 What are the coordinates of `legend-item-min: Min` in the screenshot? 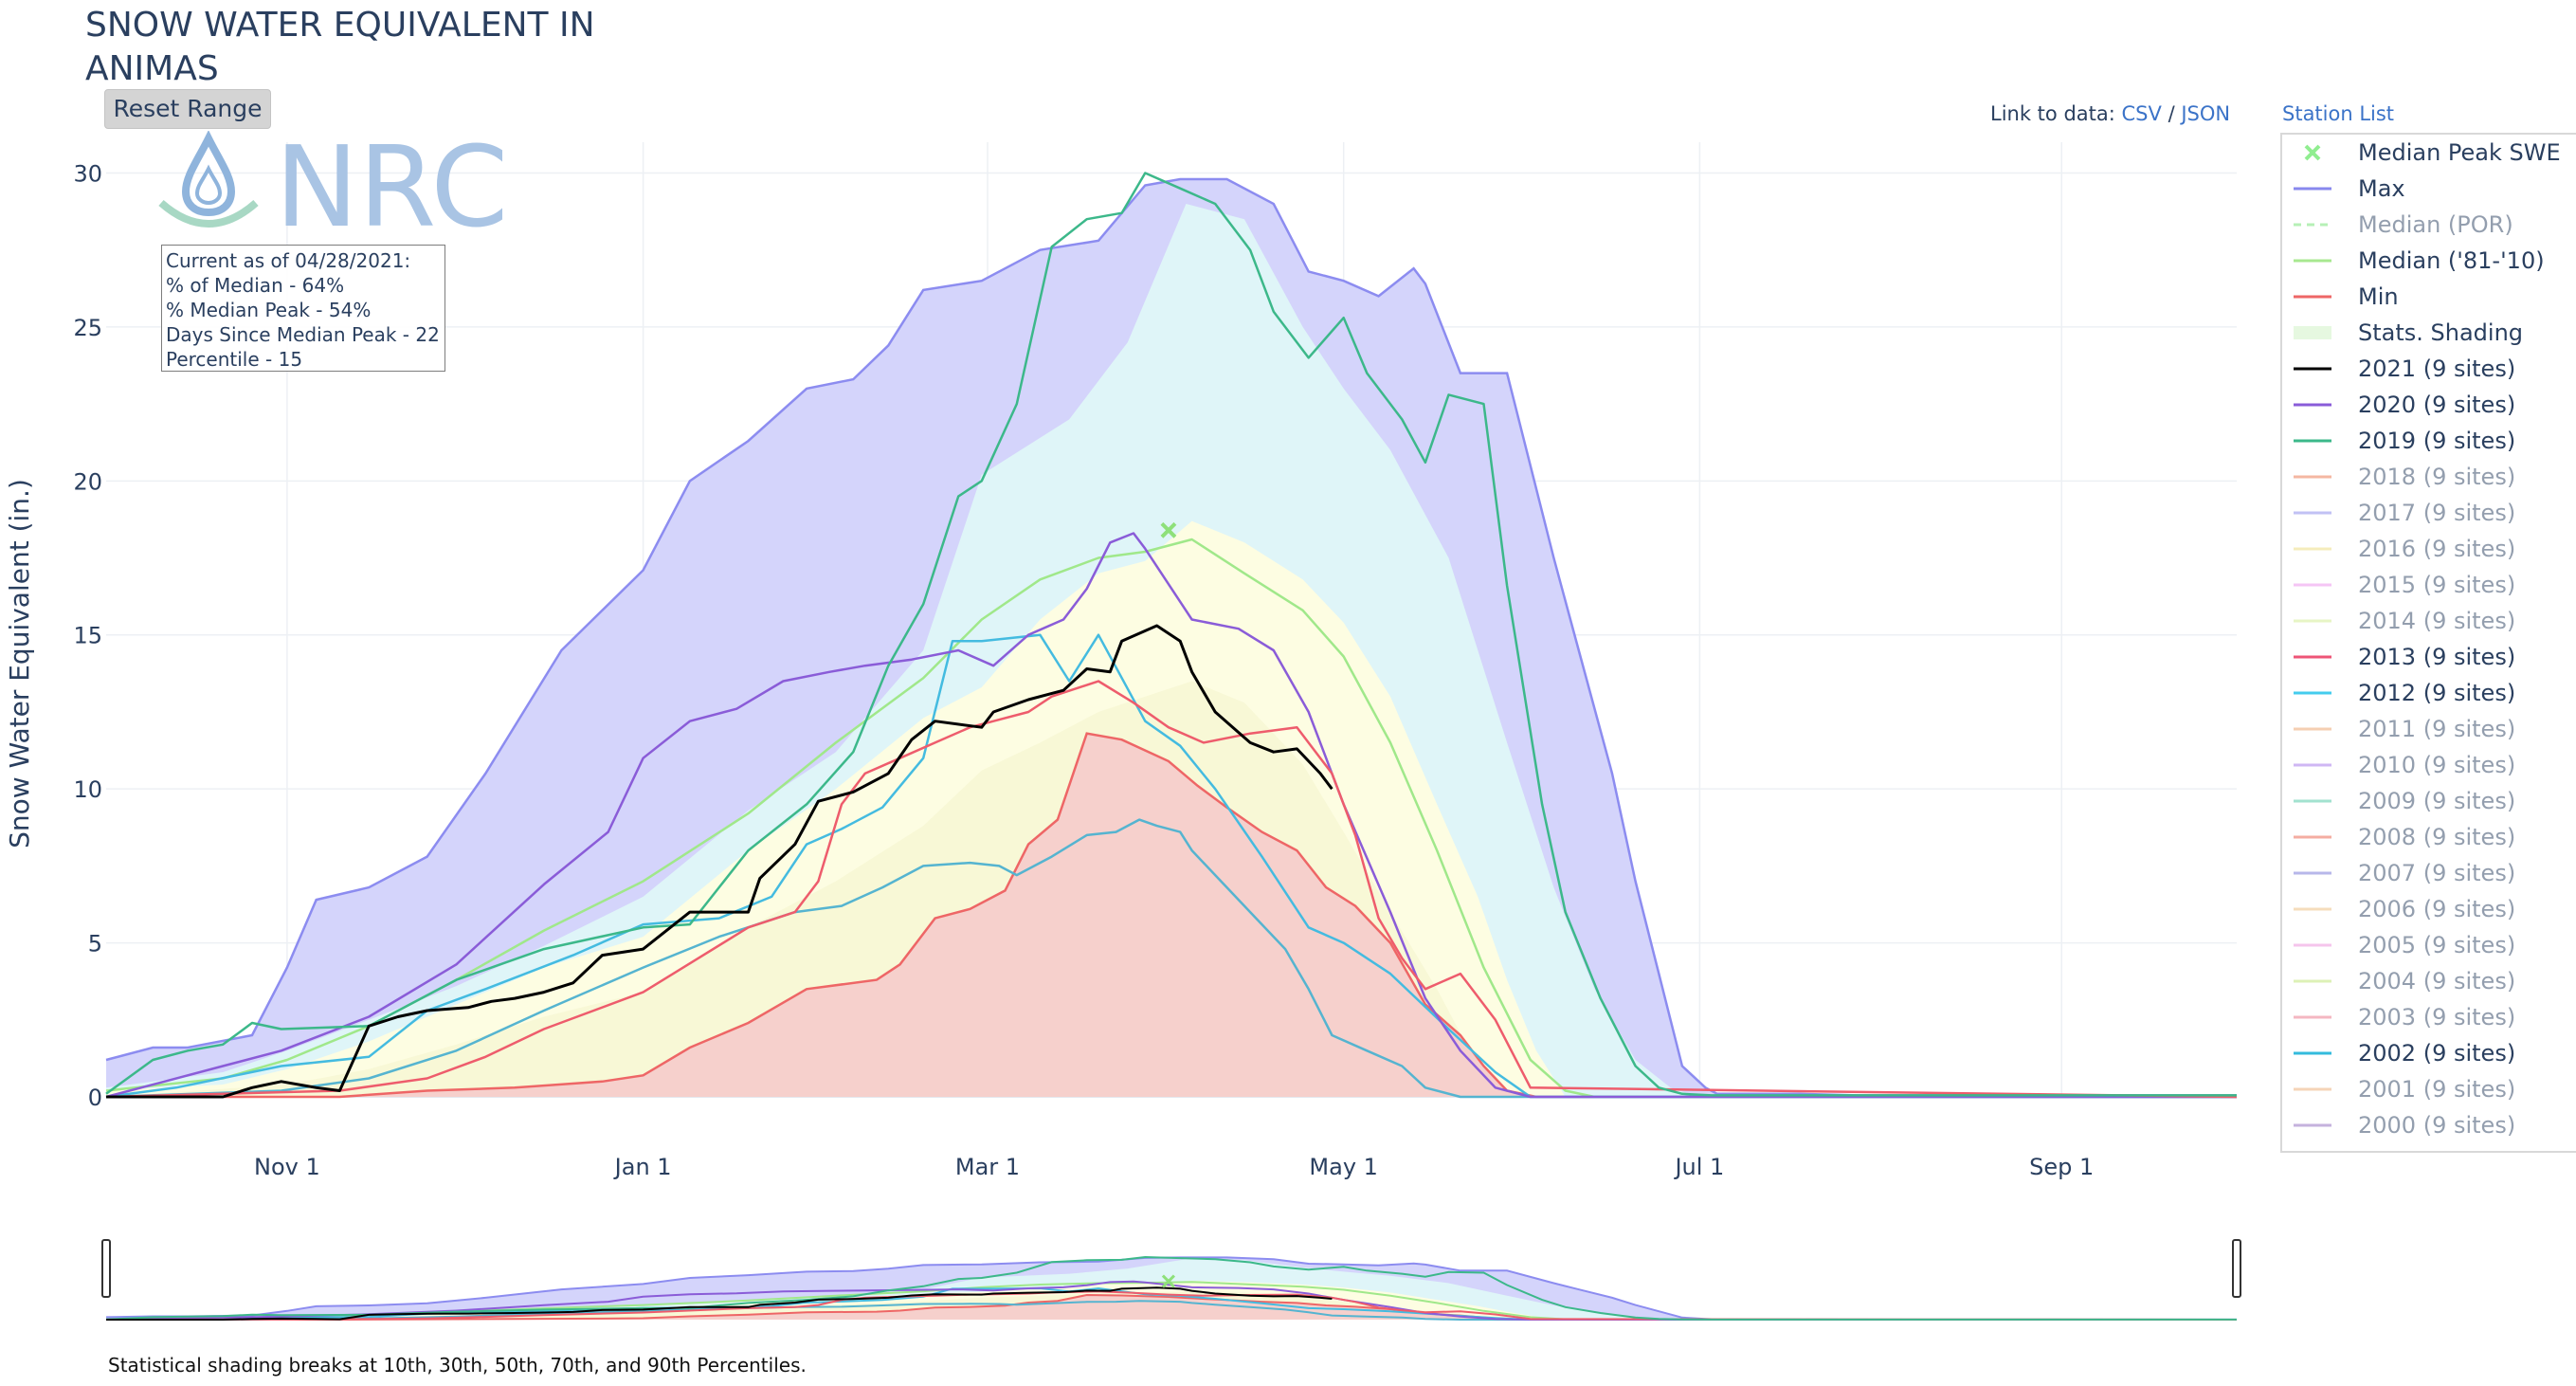 It's located at (2429, 297).